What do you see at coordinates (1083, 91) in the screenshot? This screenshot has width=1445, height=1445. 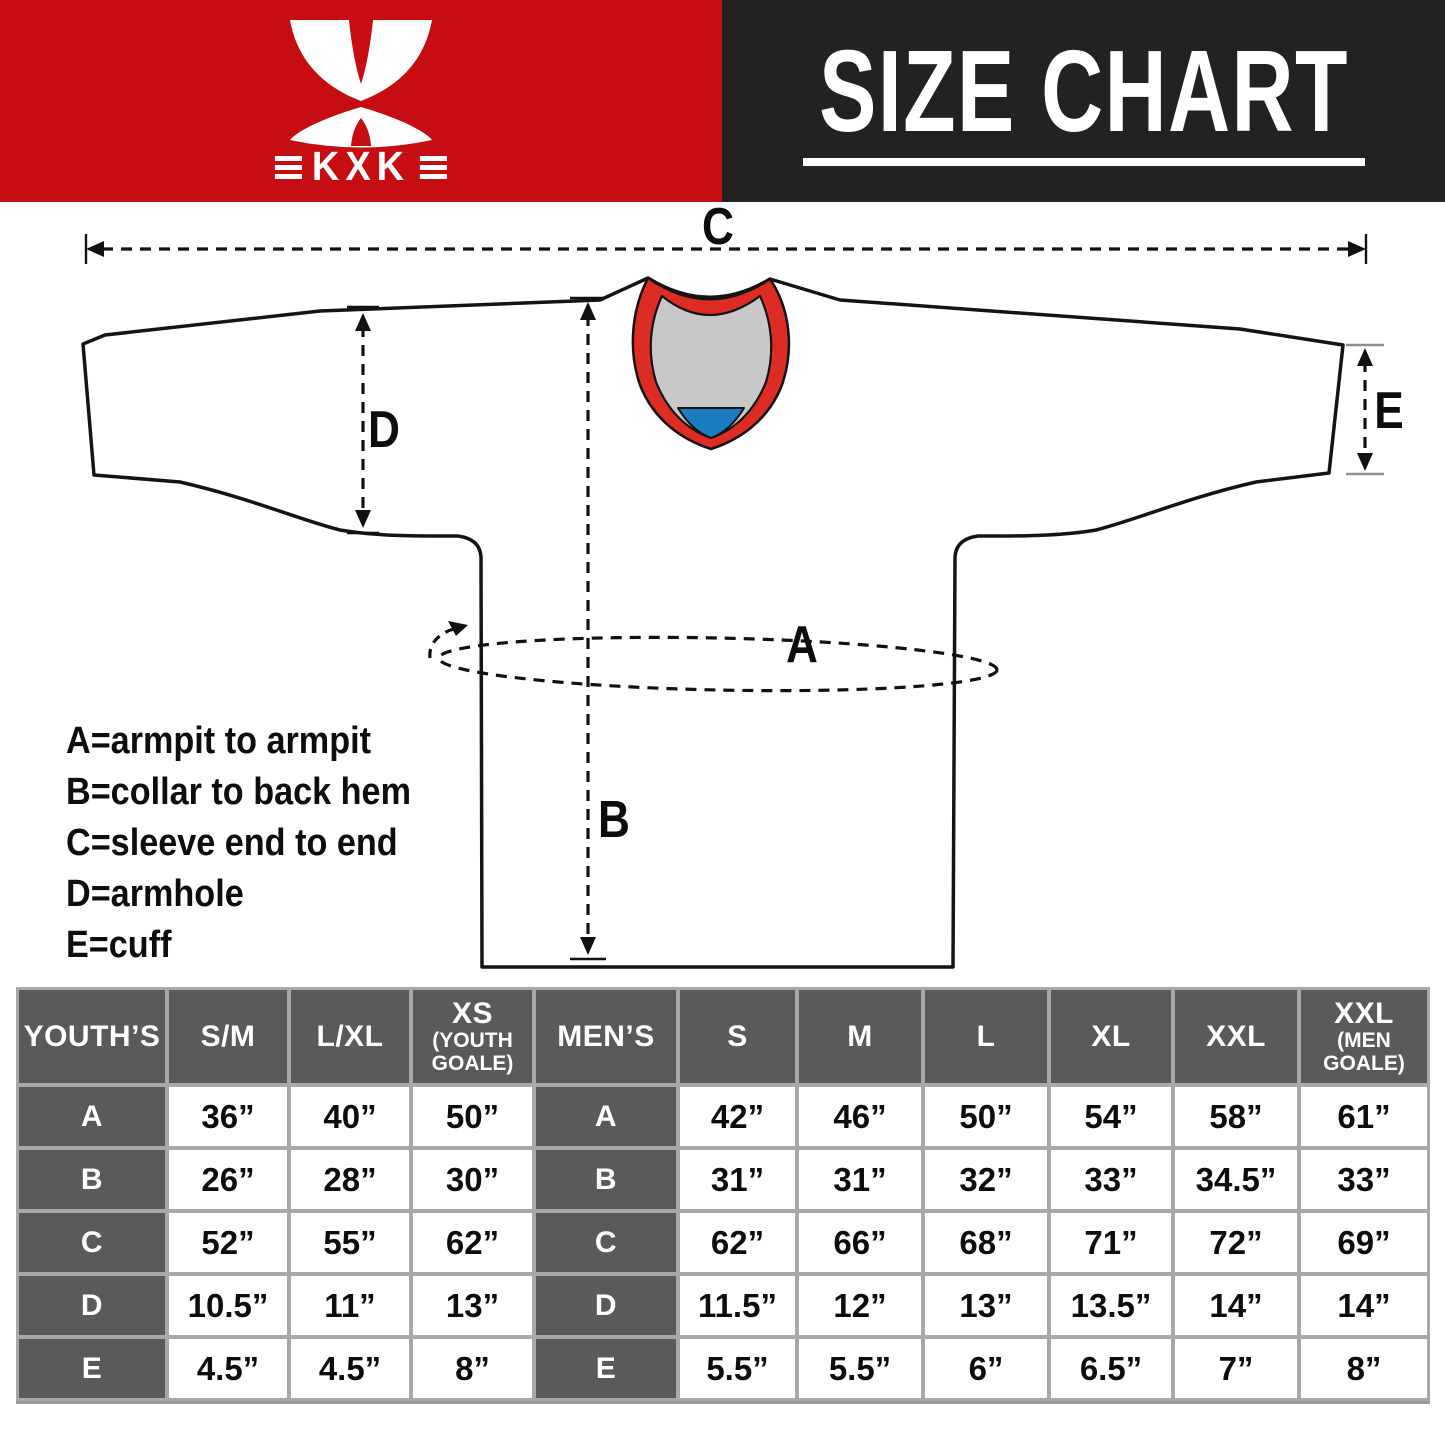 I see `page-title: SIZE CHART` at bounding box center [1083, 91].